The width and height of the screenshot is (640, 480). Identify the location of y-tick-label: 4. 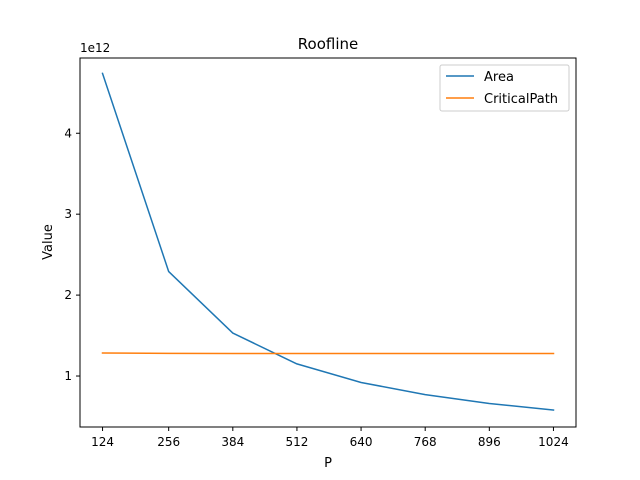
(68, 133).